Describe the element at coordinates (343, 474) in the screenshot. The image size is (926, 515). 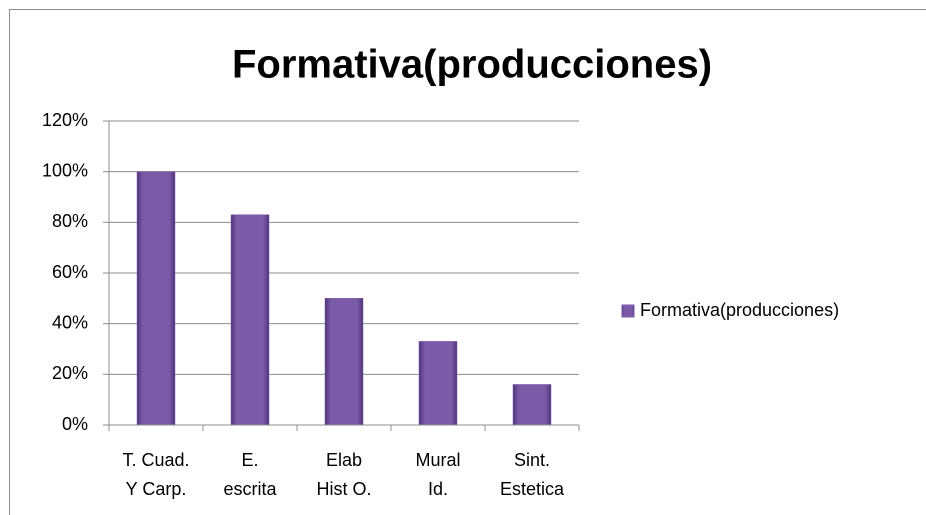
I see `x-tick-label: Elab Hist O.` at that location.